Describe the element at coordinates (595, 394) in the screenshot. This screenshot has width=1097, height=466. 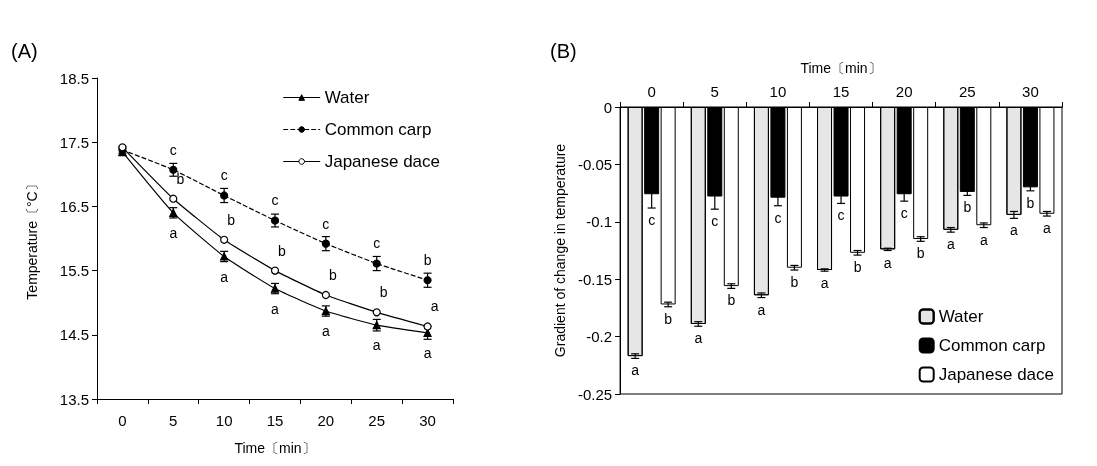
I see `y-tick-label: -0.25` at that location.